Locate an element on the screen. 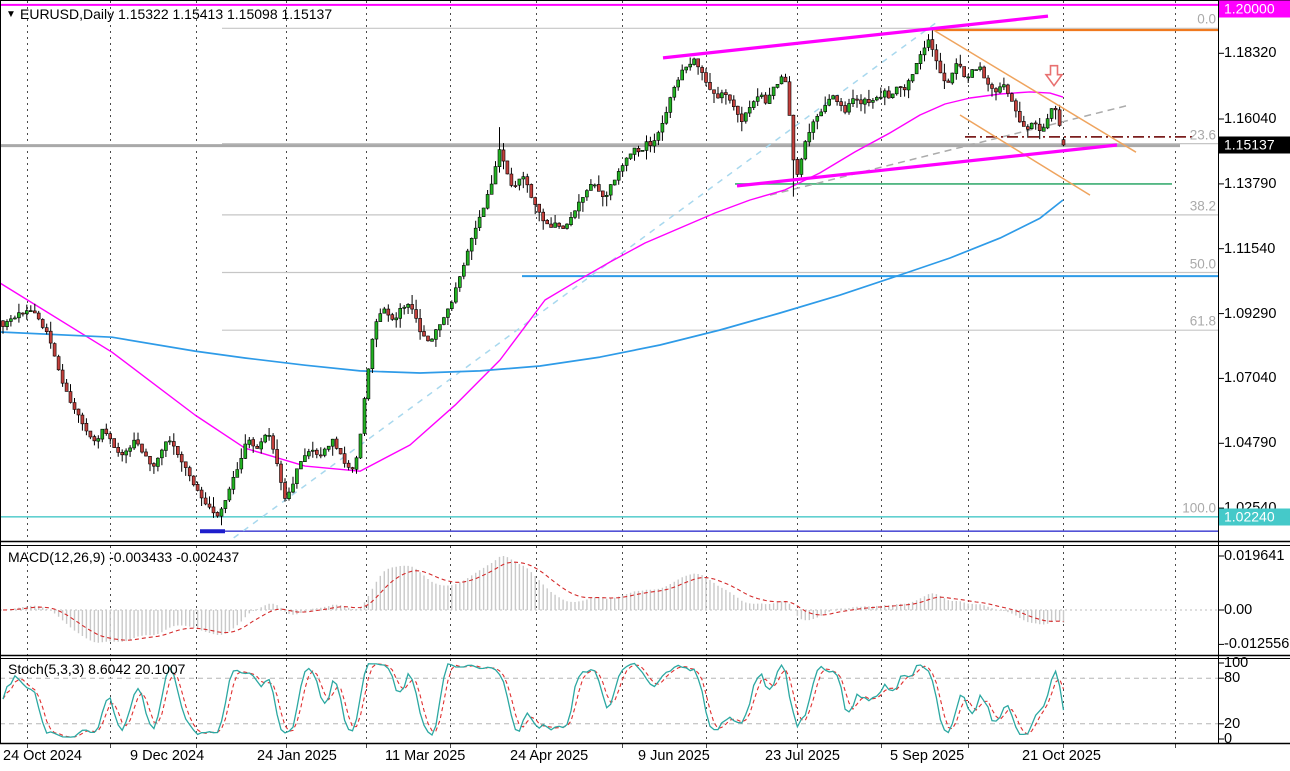 The width and height of the screenshot is (1290, 771). channel-lower-magenta is located at coordinates (927, 165).